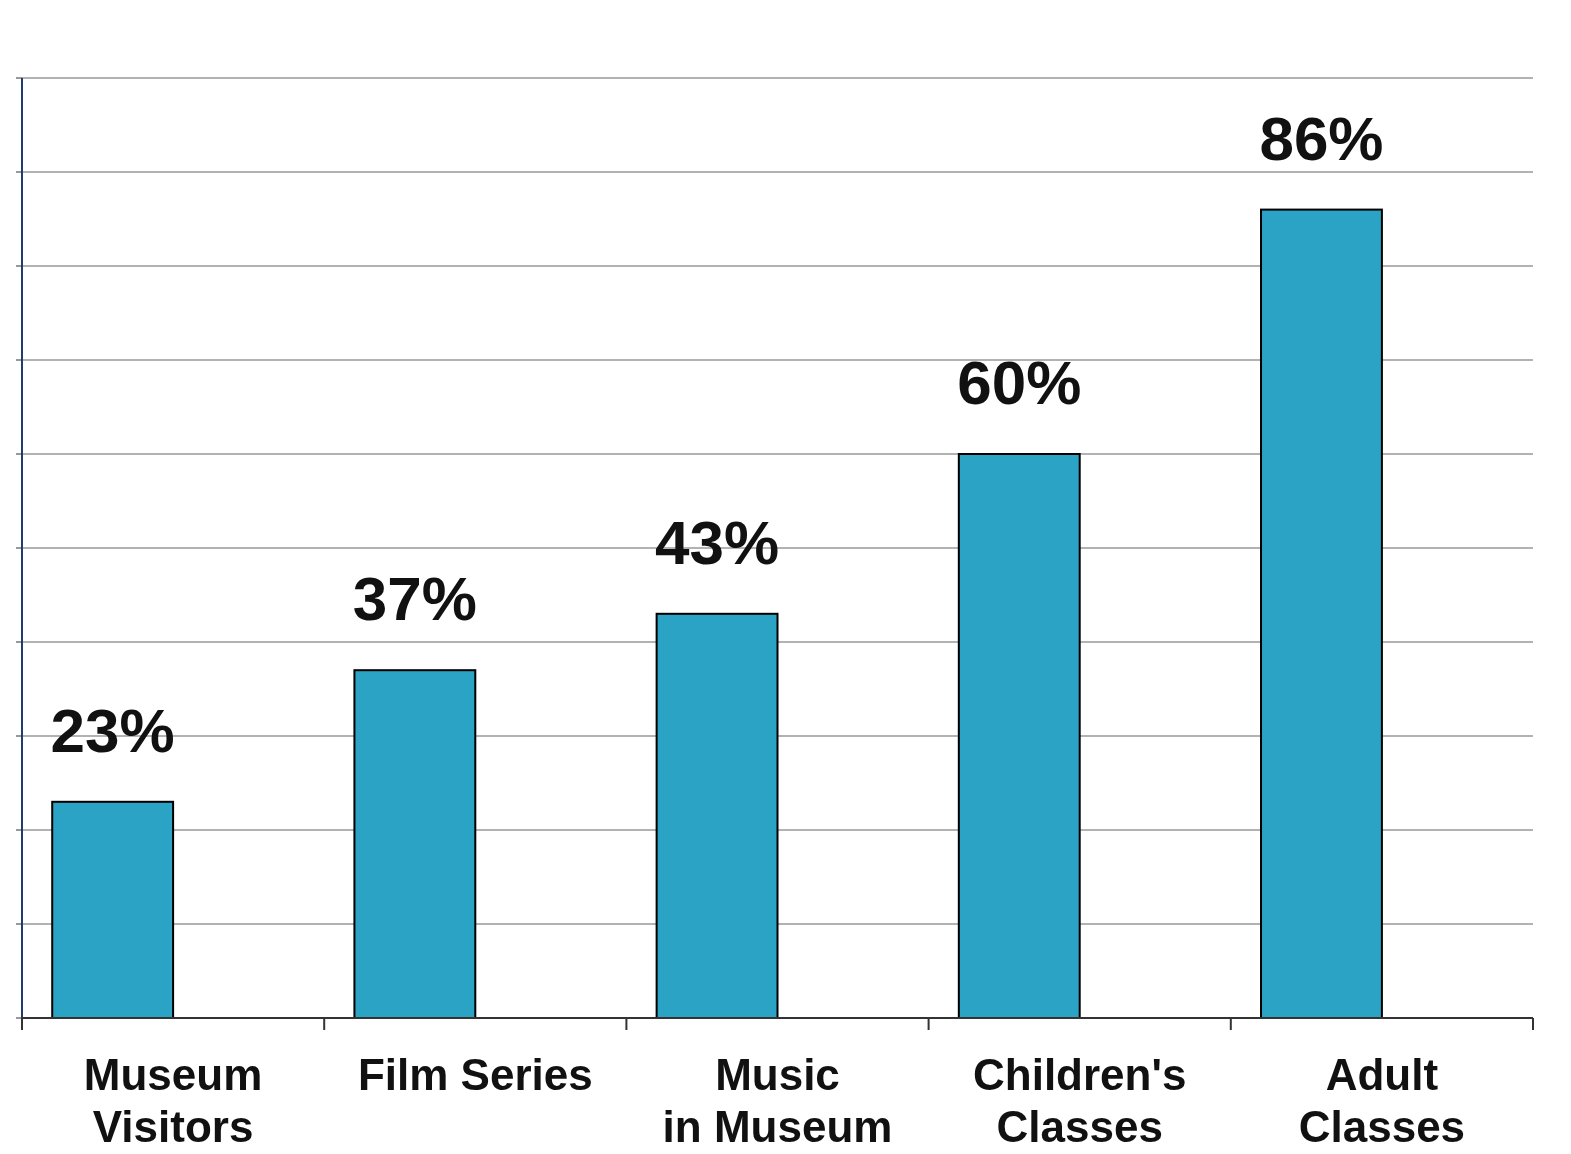 Image resolution: width=1571 pixels, height=1154 pixels. I want to click on x-tick-label: Adult Classes, so click(1382, 1100).